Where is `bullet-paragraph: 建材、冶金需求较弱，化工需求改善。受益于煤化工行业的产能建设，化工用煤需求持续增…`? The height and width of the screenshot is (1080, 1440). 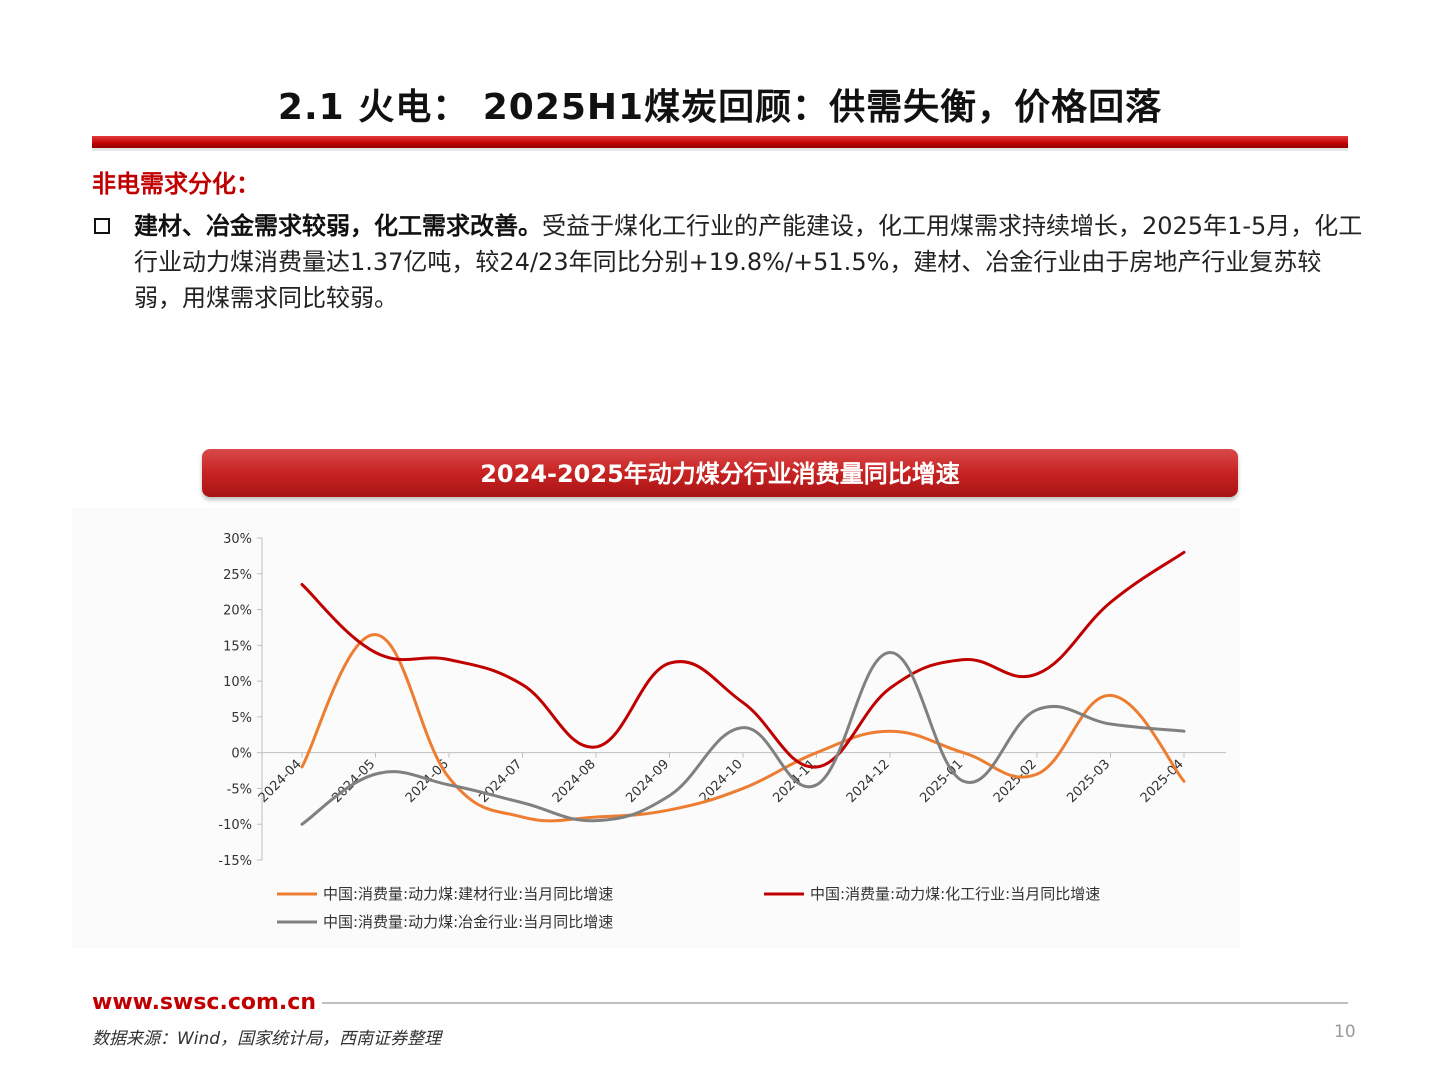
bullet-paragraph: 建材、冶金需求较弱，化工需求改善。受益于煤化工行业的产能建设，化工用煤需求持续增… is located at coordinates (749, 262).